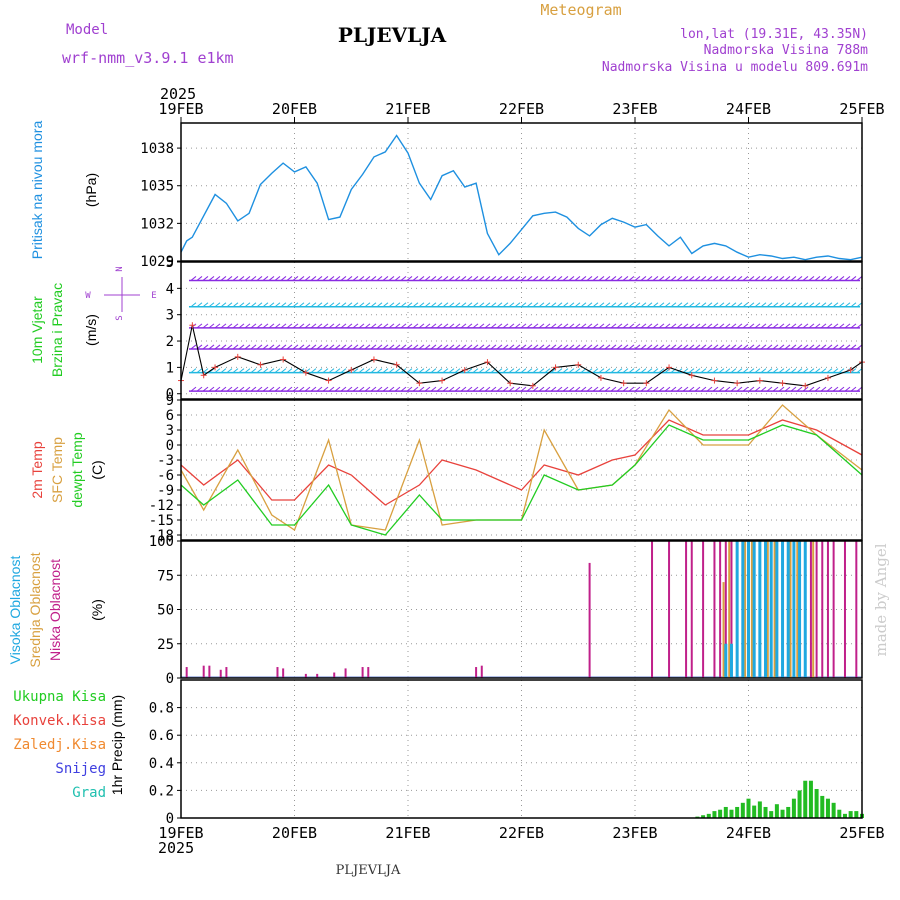 The width and height of the screenshot is (900, 900). Describe the element at coordinates (59, 697) in the screenshot. I see `legend-total-rain: Ukupna Kisa` at that location.